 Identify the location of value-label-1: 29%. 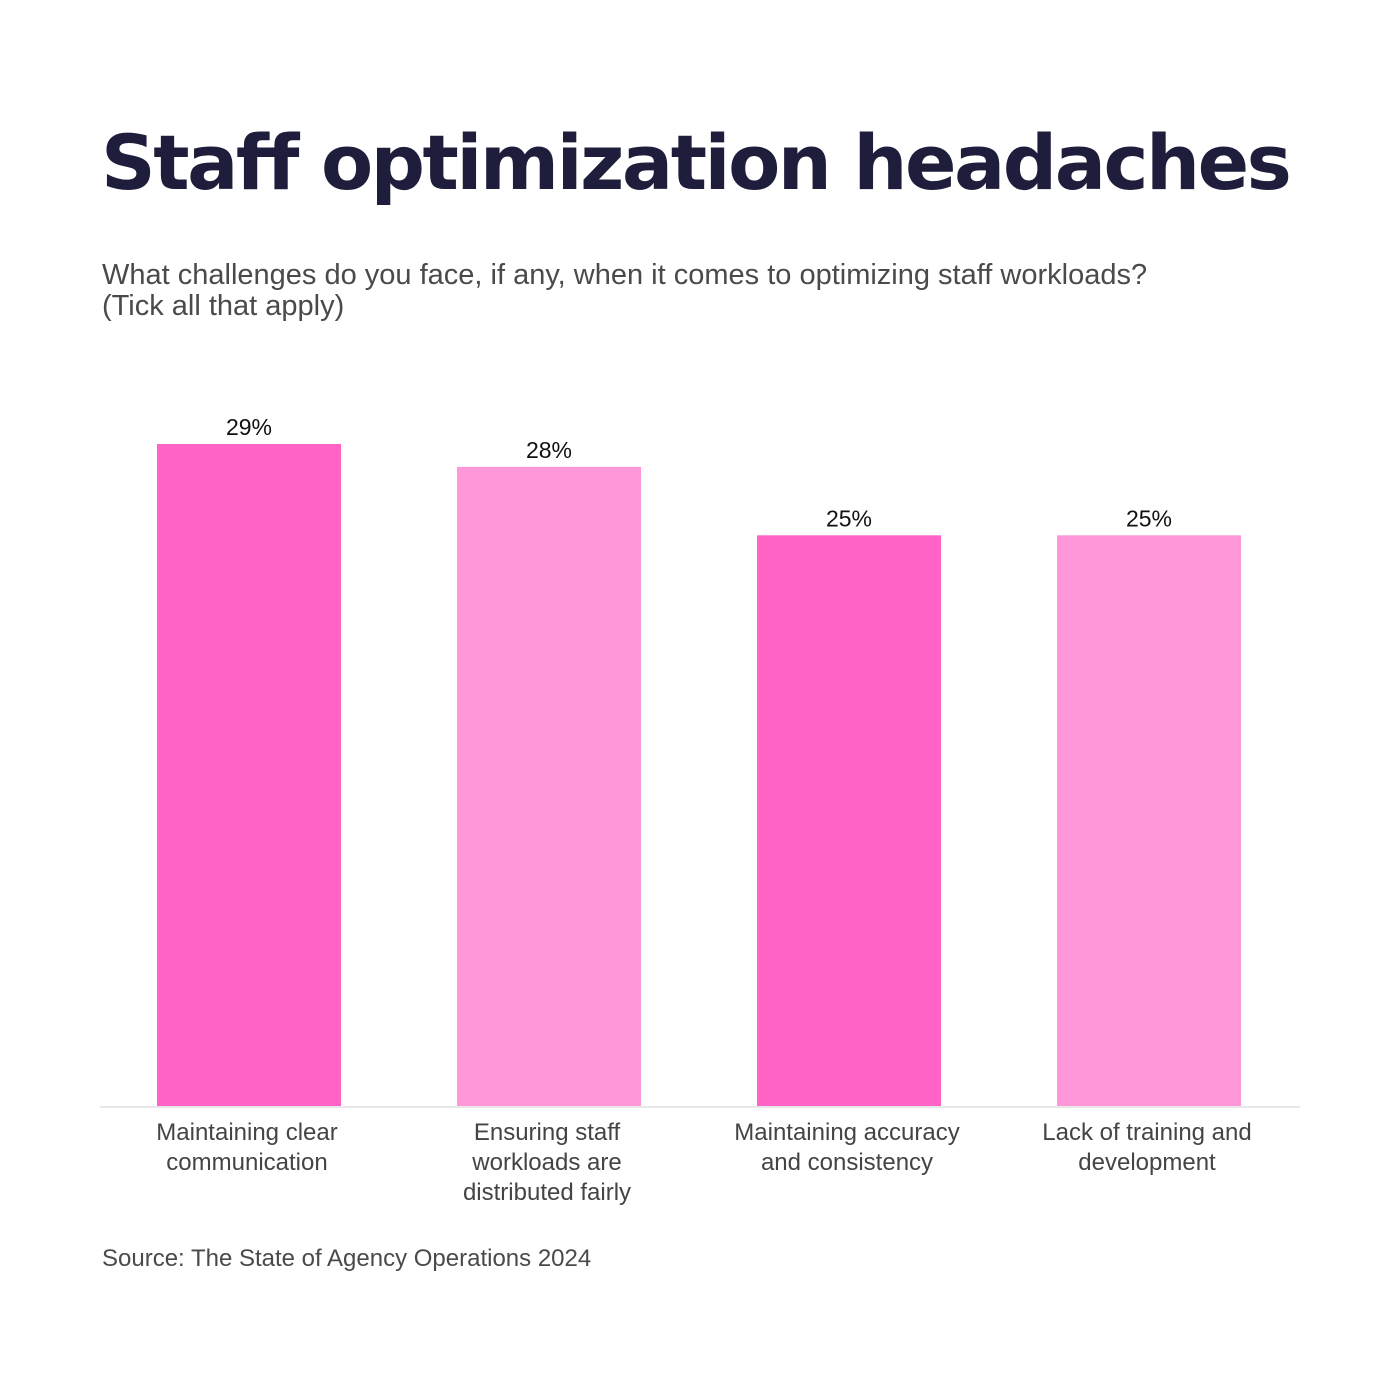
(249, 427).